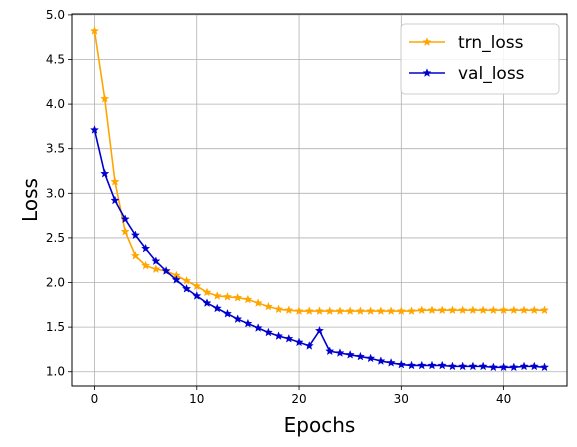 The image size is (577, 447). What do you see at coordinates (95, 399) in the screenshot?
I see `x-tick-label: 0` at bounding box center [95, 399].